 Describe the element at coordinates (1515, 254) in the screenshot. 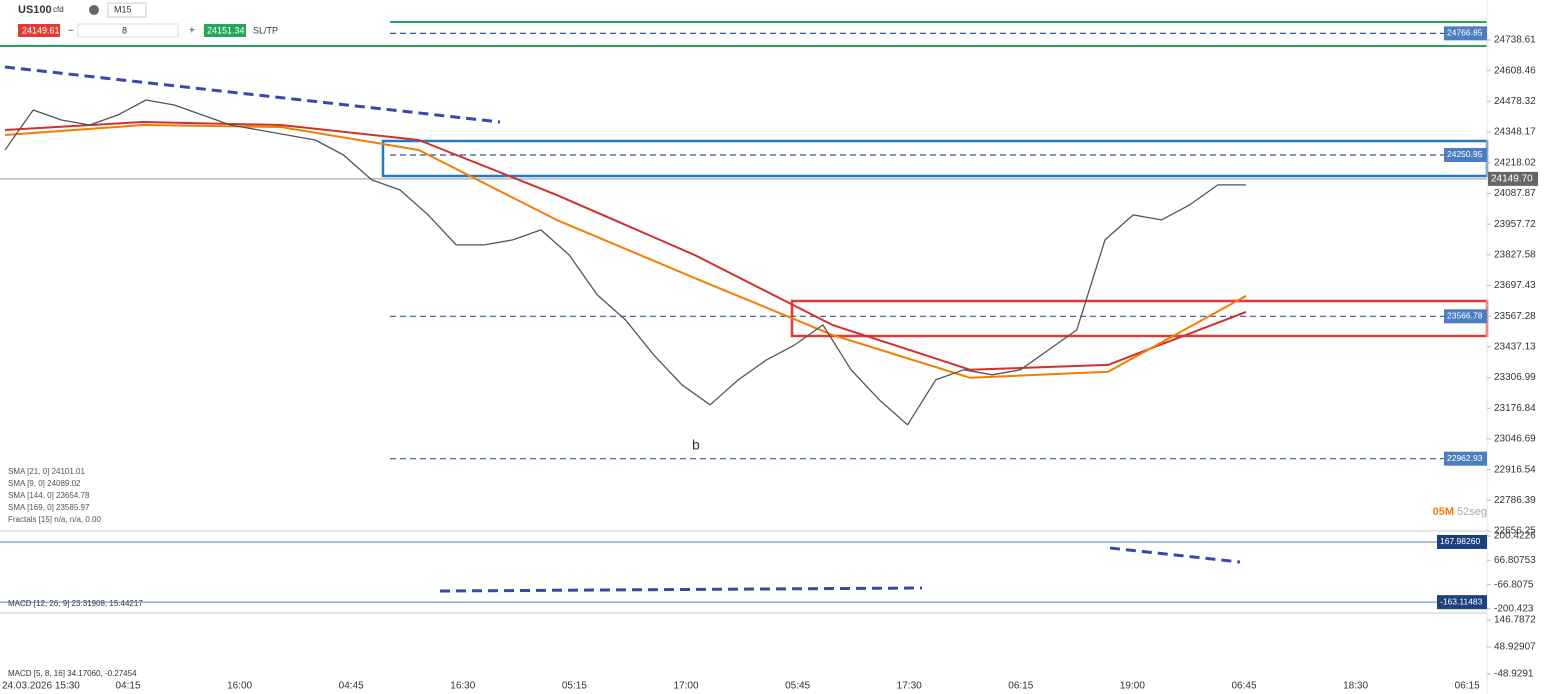

I see `price-tick-label: 23827.58` at that location.